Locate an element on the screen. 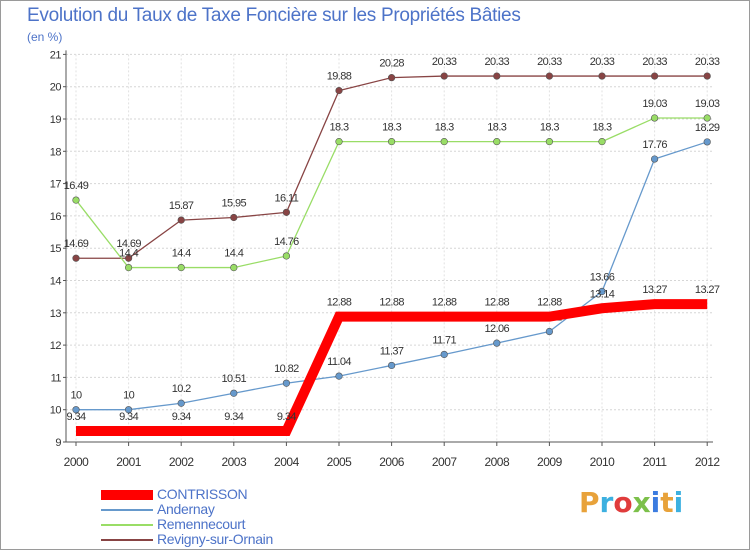 This screenshot has width=750, height=550. y-tick-label: 18 is located at coordinates (56, 152).